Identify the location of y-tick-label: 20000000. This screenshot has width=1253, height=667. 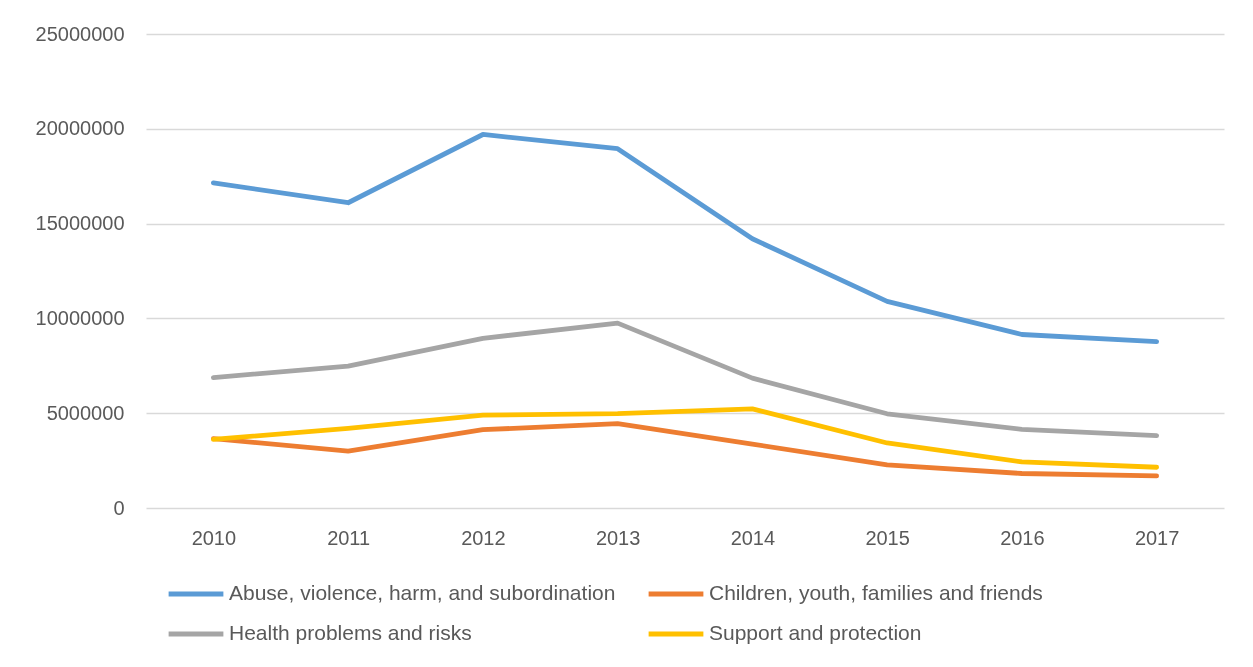
(80, 128).